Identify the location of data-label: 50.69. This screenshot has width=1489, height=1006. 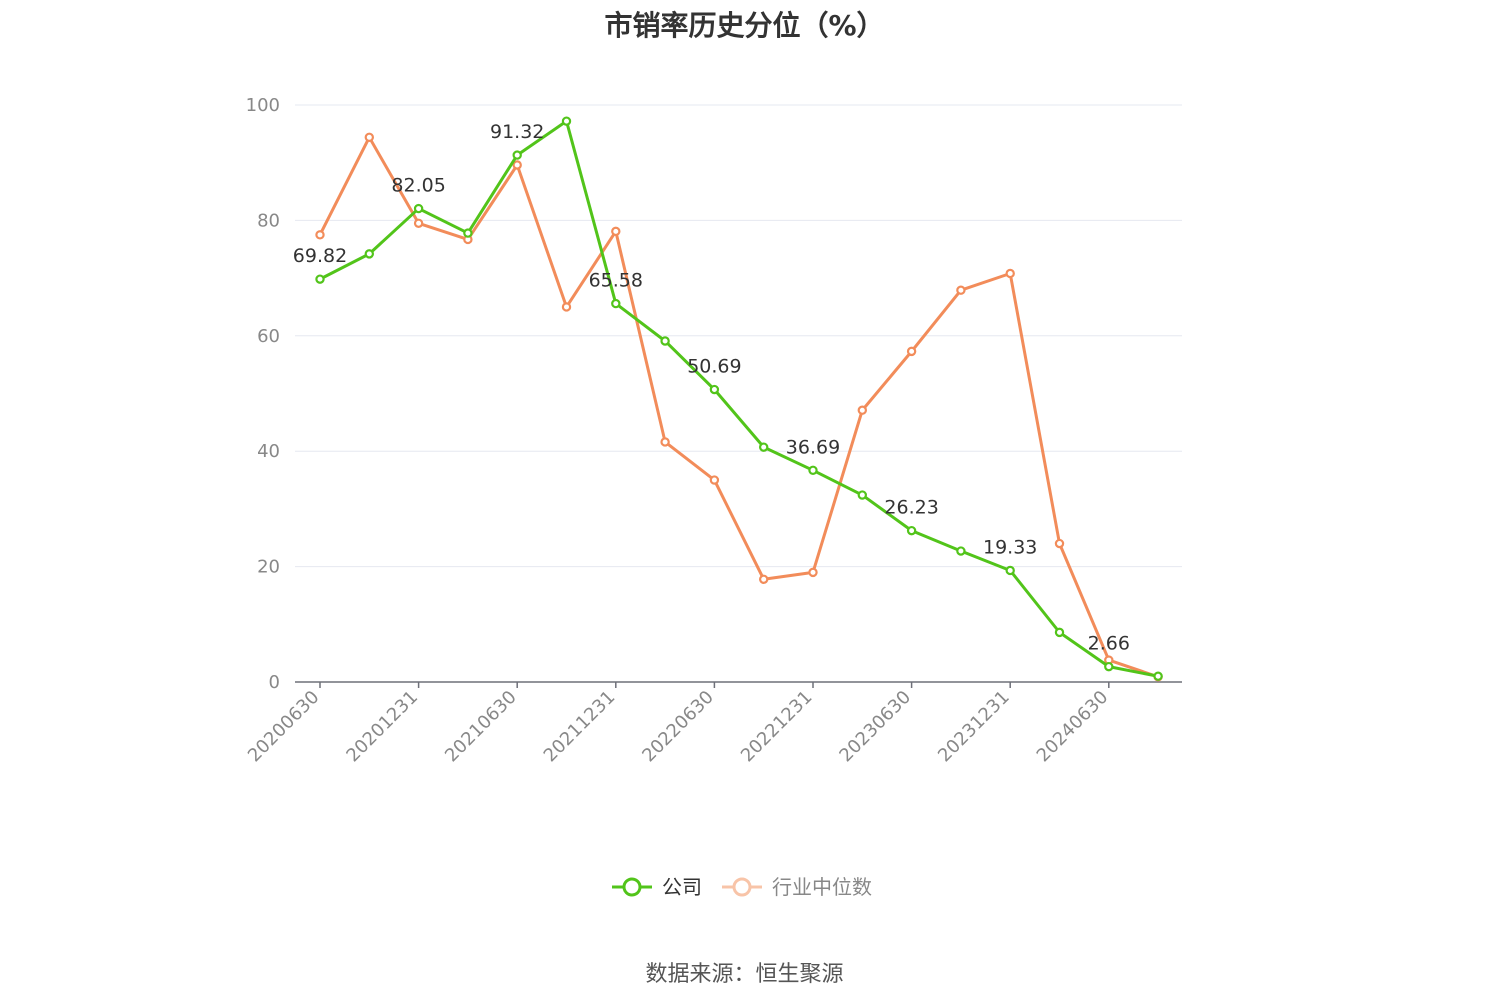
(714, 367).